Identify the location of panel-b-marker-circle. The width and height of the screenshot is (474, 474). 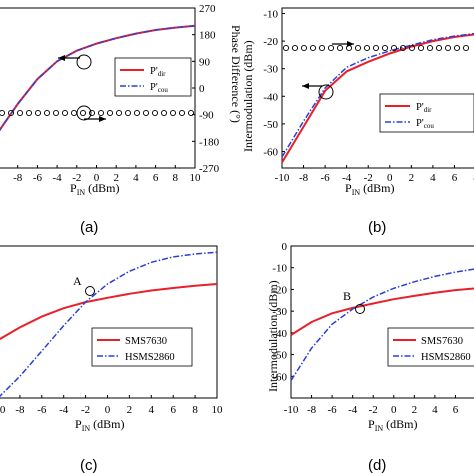
(326, 92).